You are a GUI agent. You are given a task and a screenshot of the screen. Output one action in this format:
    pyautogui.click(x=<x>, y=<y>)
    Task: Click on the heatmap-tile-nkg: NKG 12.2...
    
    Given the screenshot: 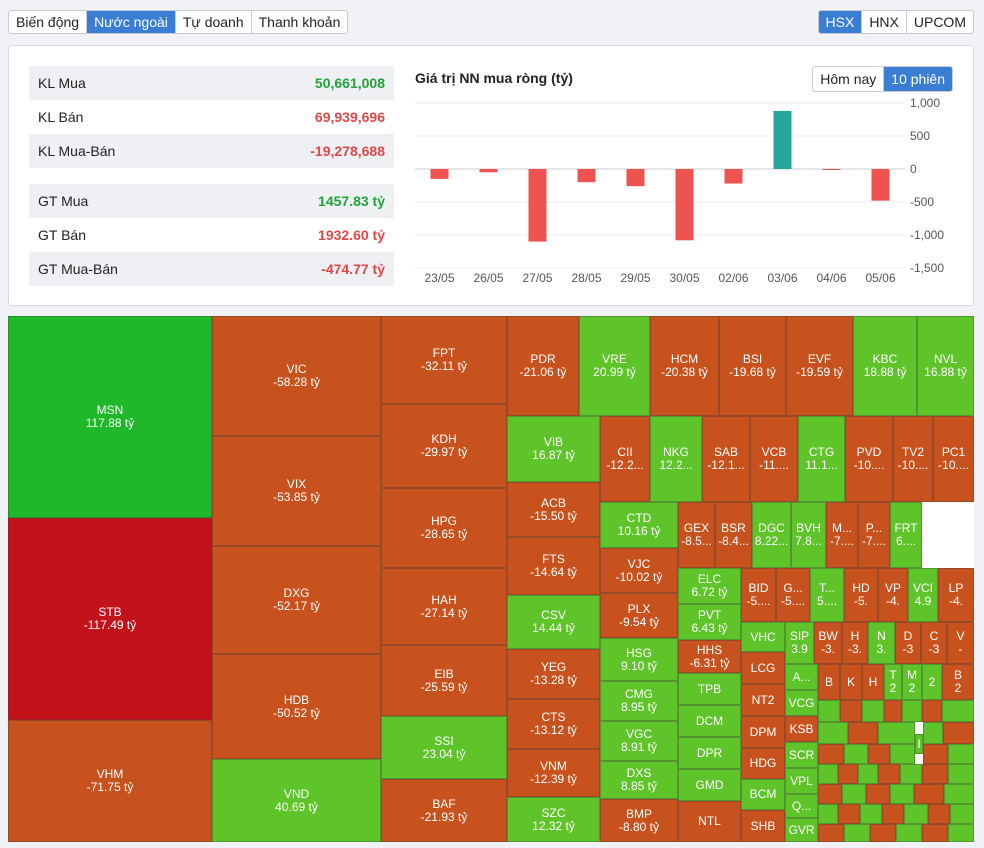 What is the action you would take?
    pyautogui.click(x=676, y=459)
    